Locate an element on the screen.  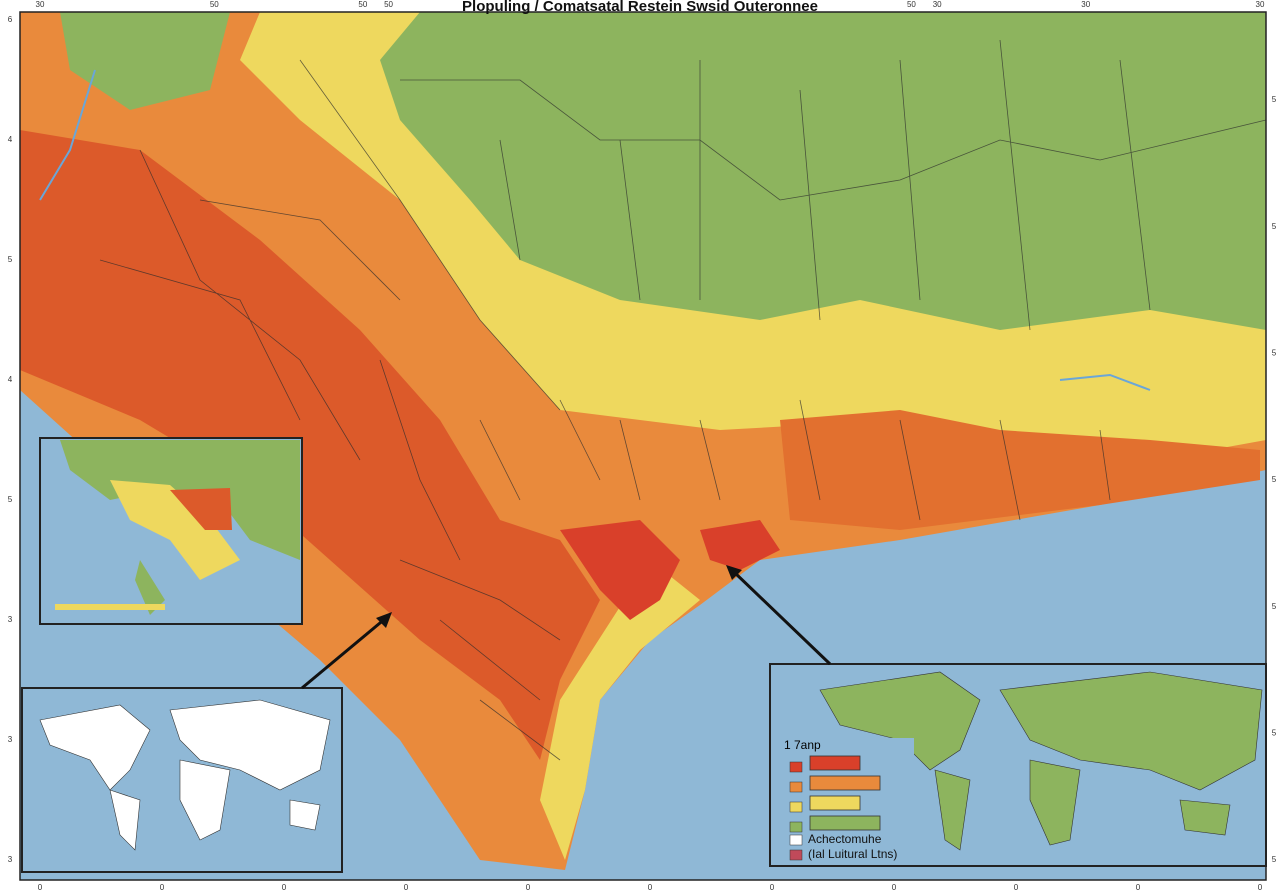
lake is located at coordinates (1105, 382).